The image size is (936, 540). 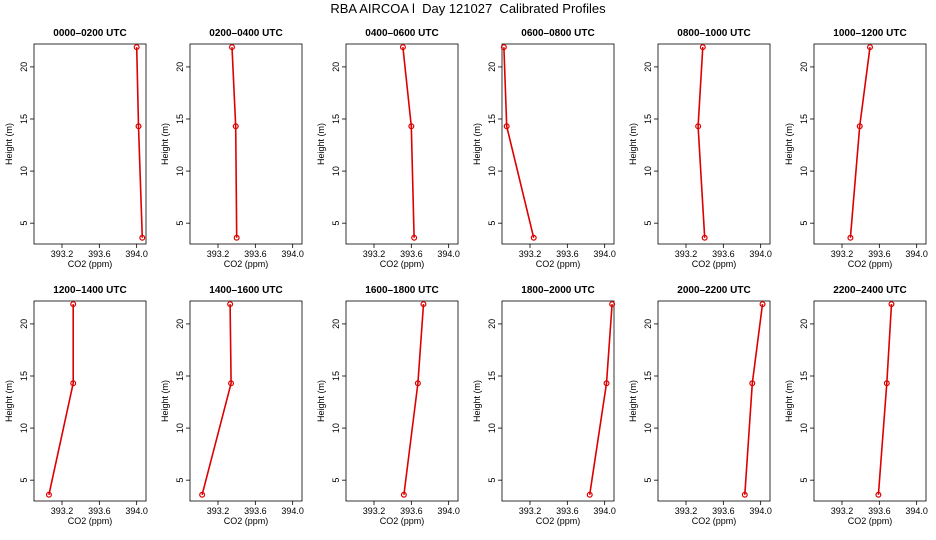 What do you see at coordinates (713, 33) in the screenshot?
I see `panel-title: 0800–1000 UTC` at bounding box center [713, 33].